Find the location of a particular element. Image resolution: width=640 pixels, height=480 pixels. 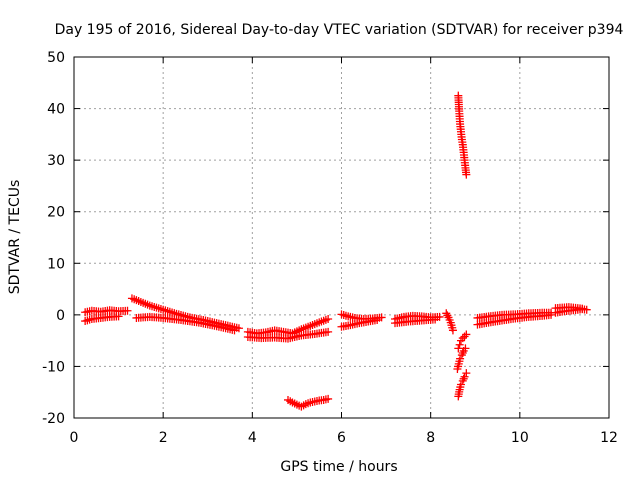

x-tick-label: 6 is located at coordinates (341, 438).